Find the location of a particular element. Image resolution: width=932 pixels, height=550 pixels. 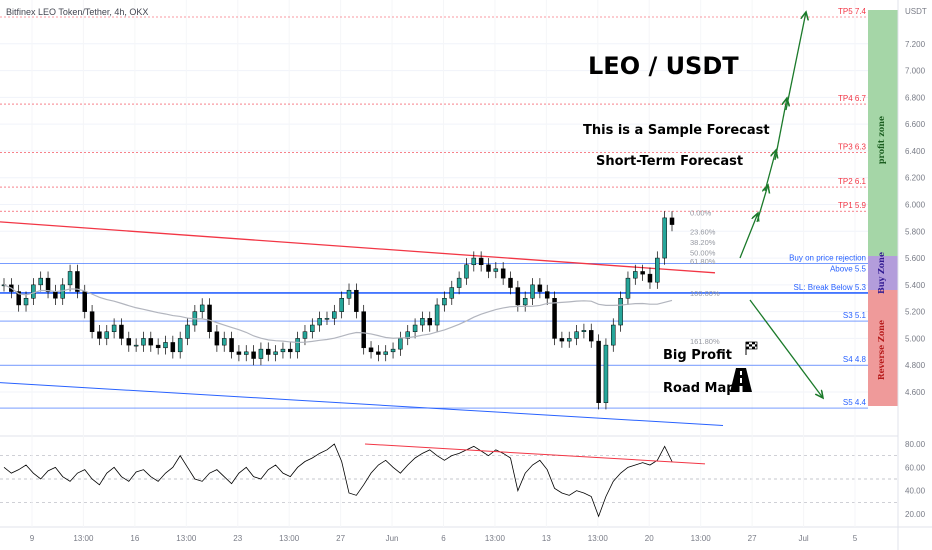

time-tick-label: 27 is located at coordinates (752, 538).